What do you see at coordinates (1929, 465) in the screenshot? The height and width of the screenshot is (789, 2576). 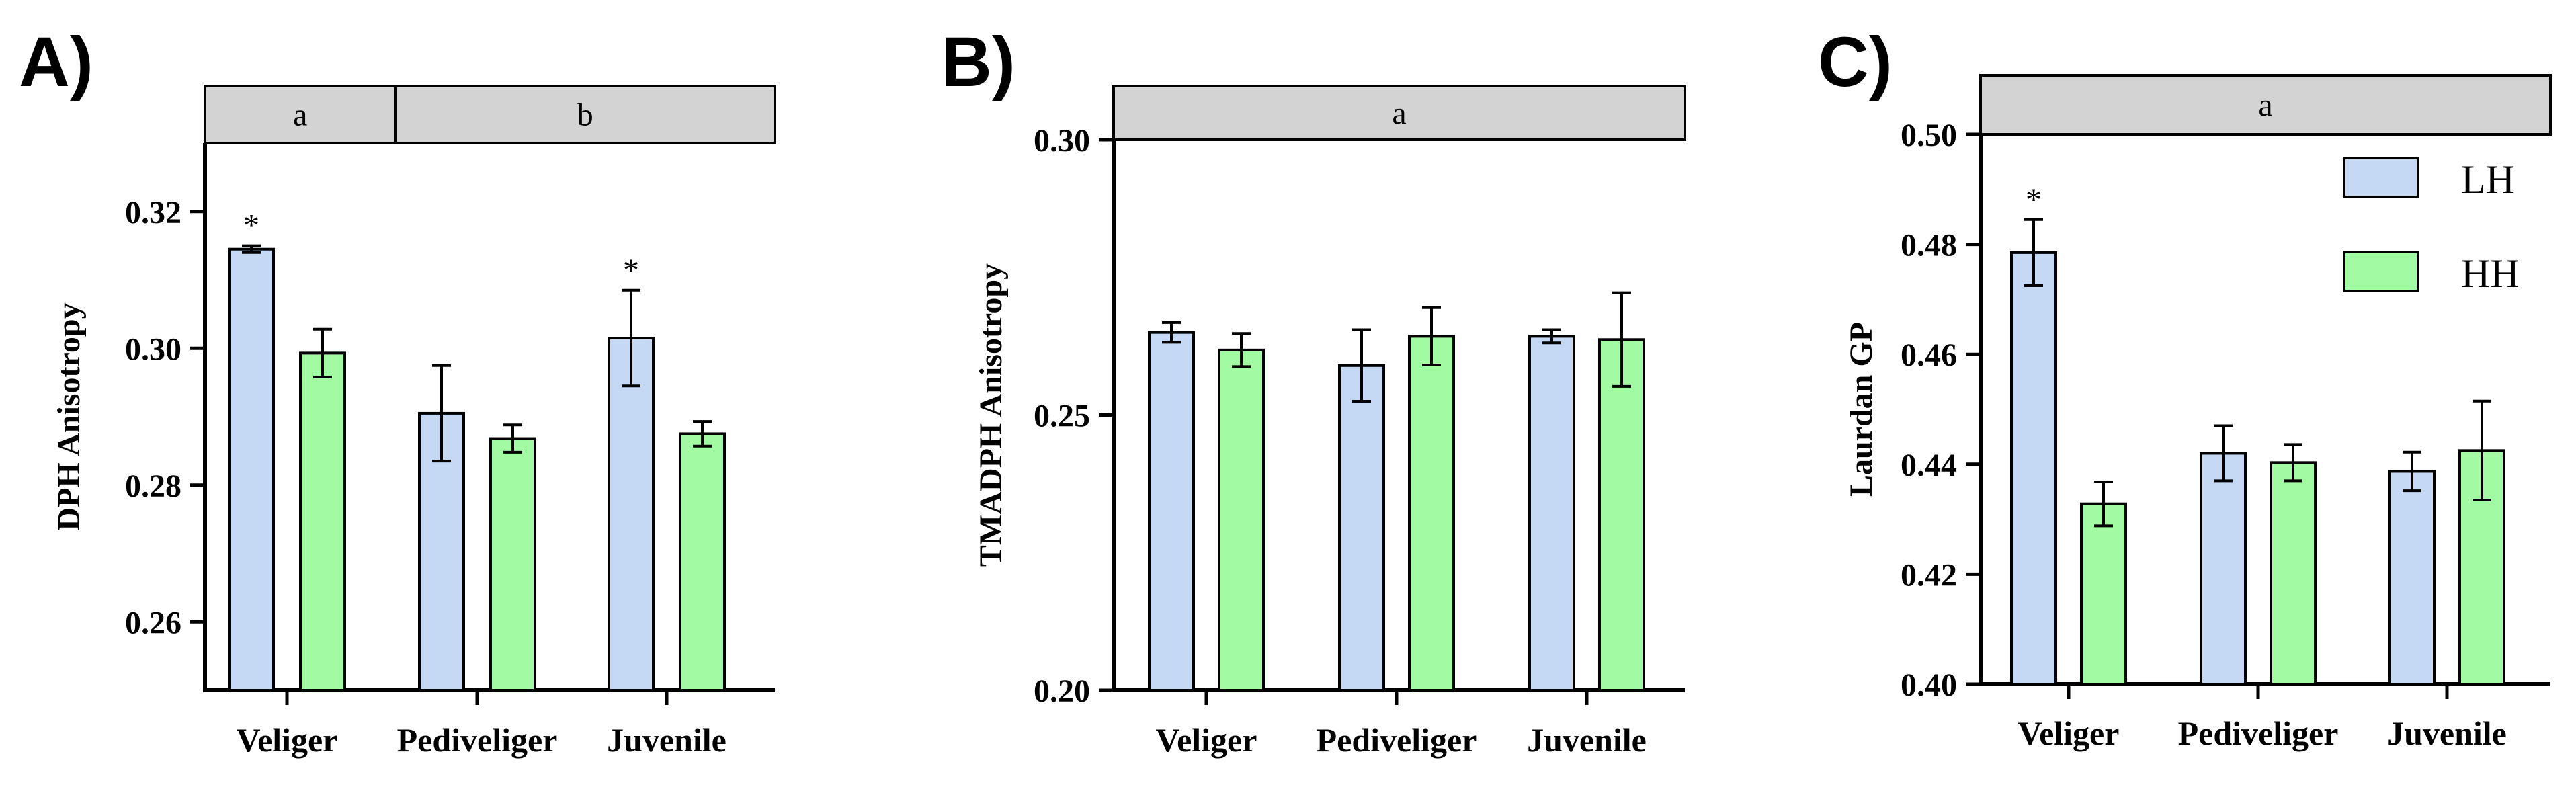 I see `y-tick-label: 0.44` at bounding box center [1929, 465].